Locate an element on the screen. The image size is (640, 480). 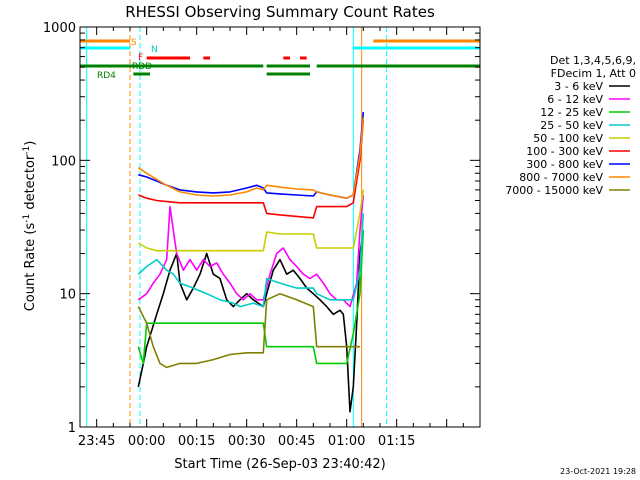
legend-label: 800 - 7000 keV is located at coordinates (561, 177).